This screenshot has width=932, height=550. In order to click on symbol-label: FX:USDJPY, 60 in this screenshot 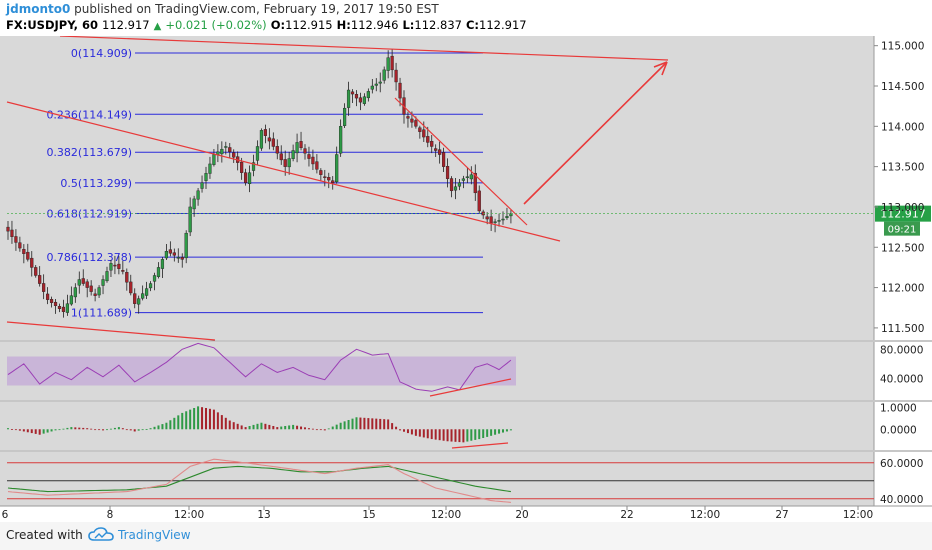, I will do `click(52, 25)`.